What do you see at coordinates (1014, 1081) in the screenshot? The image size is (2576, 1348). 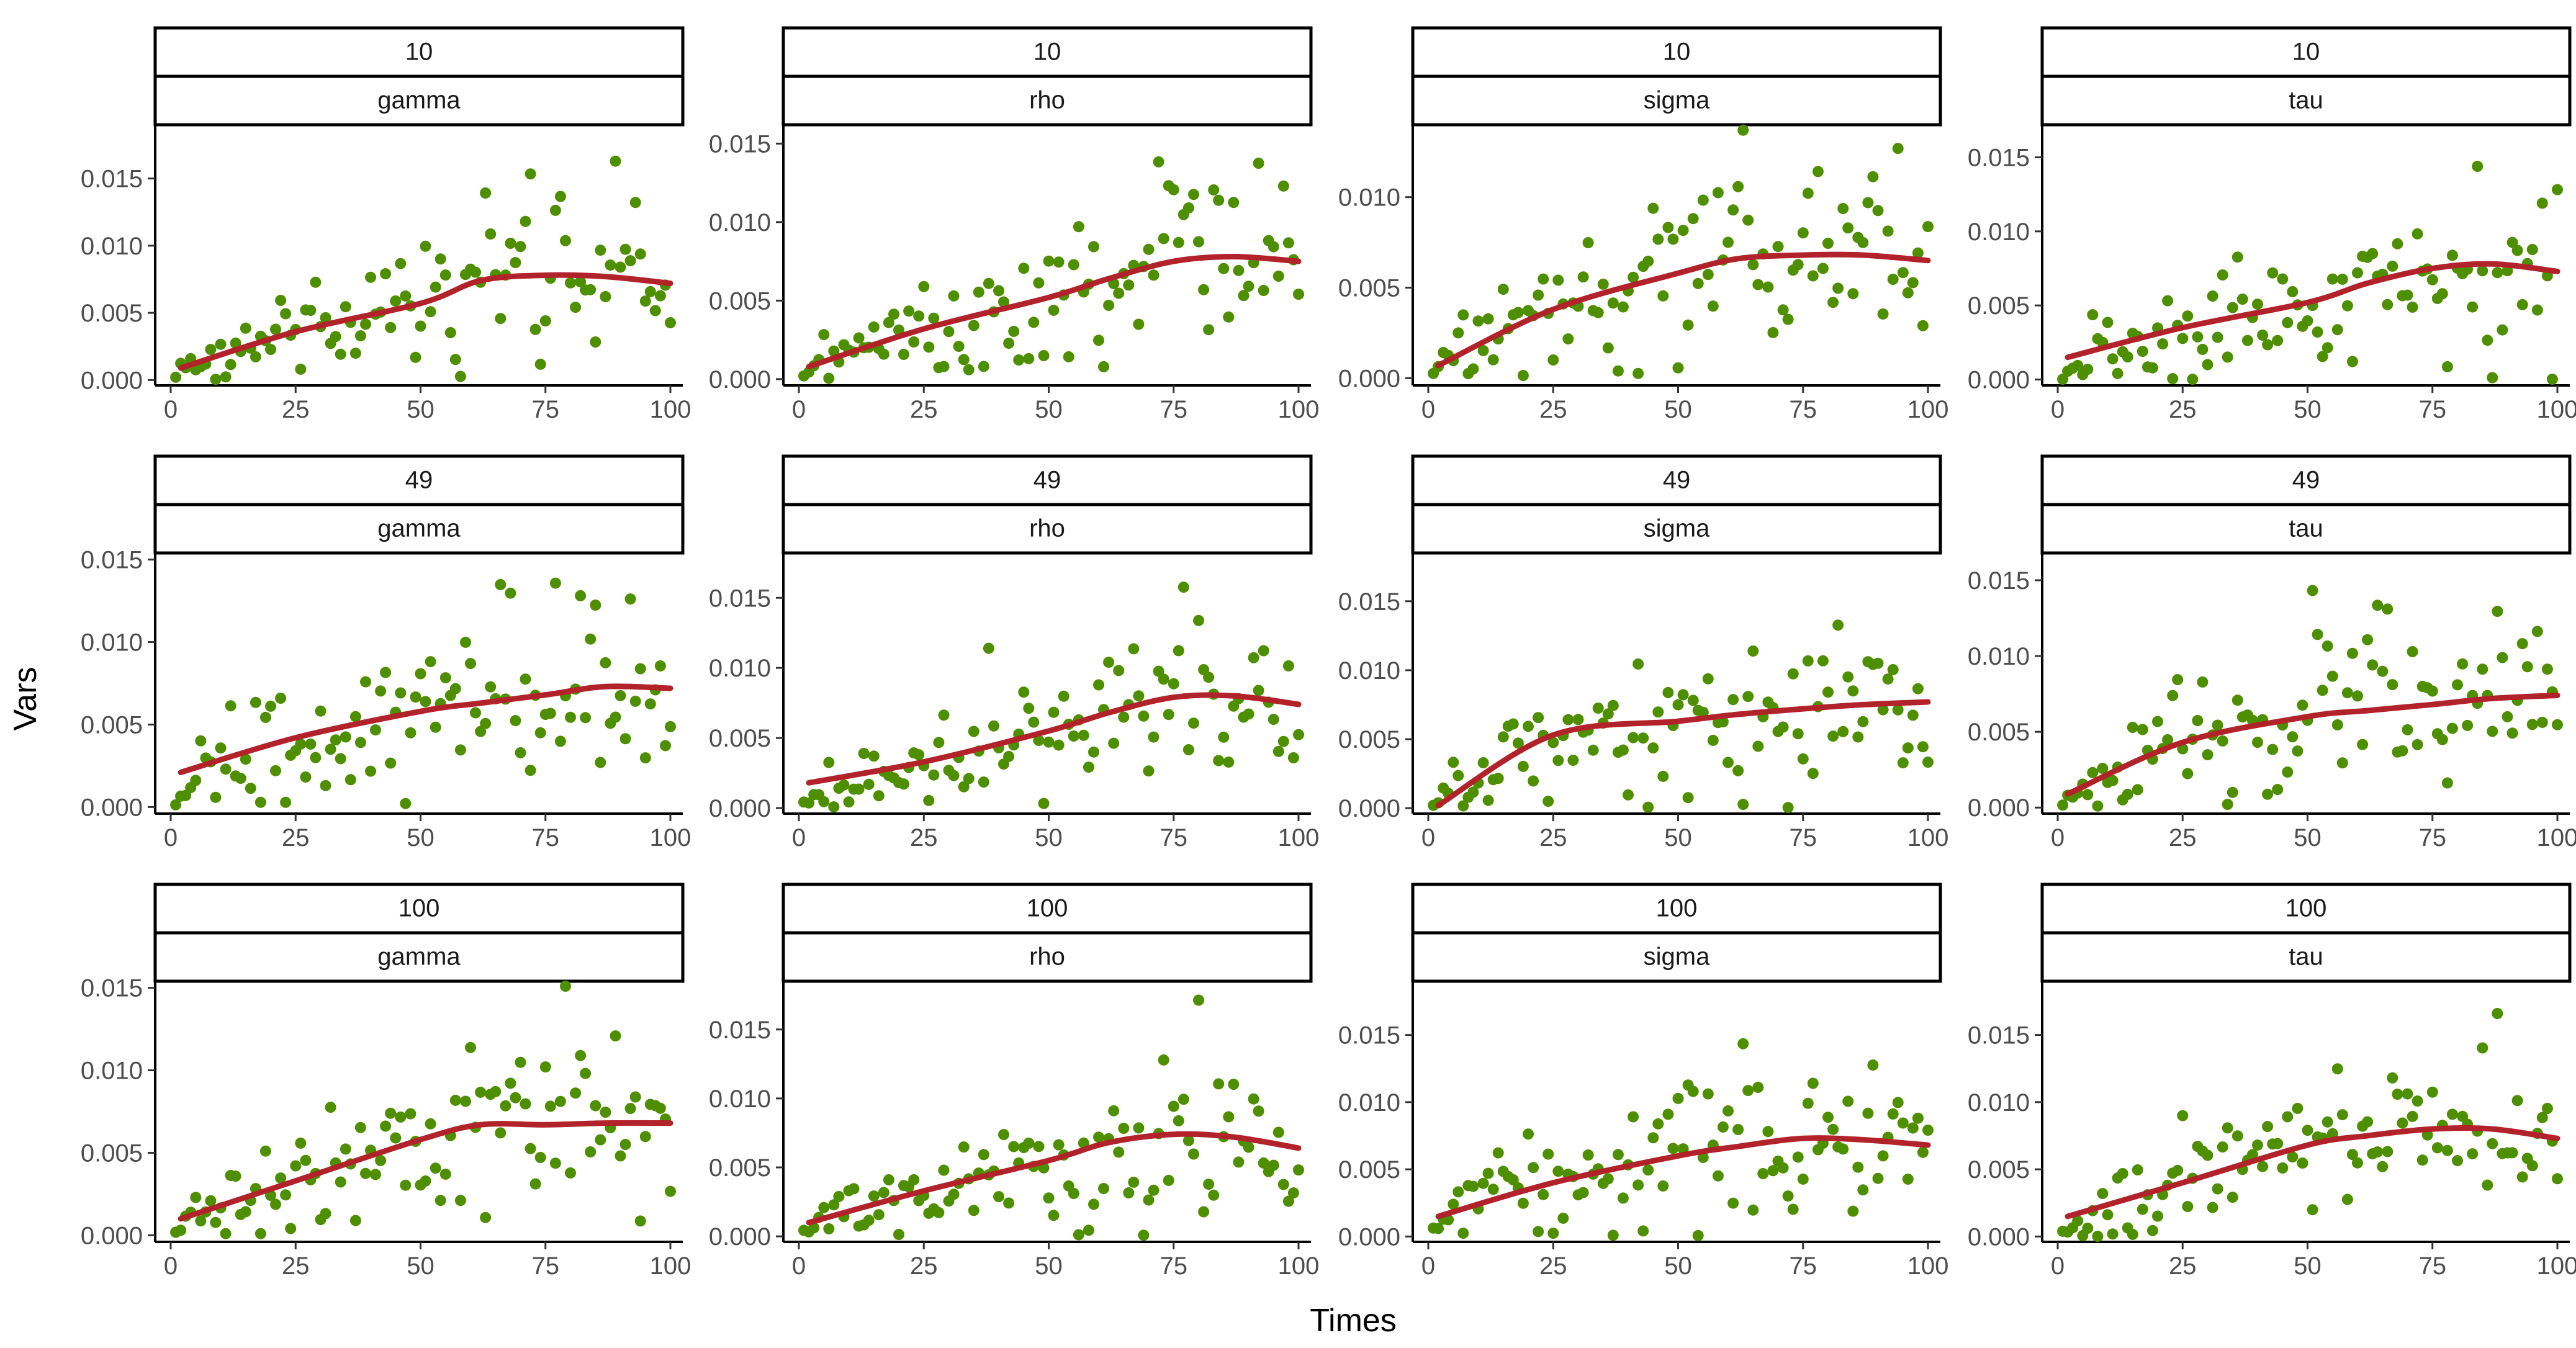 I see `panel-100-rho: 100 rho 0.000 0.005 0.010 0.015 0 25 50 75 100` at bounding box center [1014, 1081].